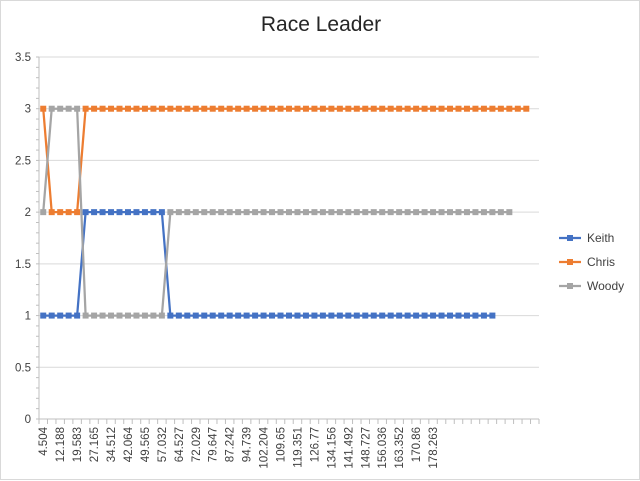 The height and width of the screenshot is (481, 640). What do you see at coordinates (28, 213) in the screenshot?
I see `y-tick-label: 2` at bounding box center [28, 213].